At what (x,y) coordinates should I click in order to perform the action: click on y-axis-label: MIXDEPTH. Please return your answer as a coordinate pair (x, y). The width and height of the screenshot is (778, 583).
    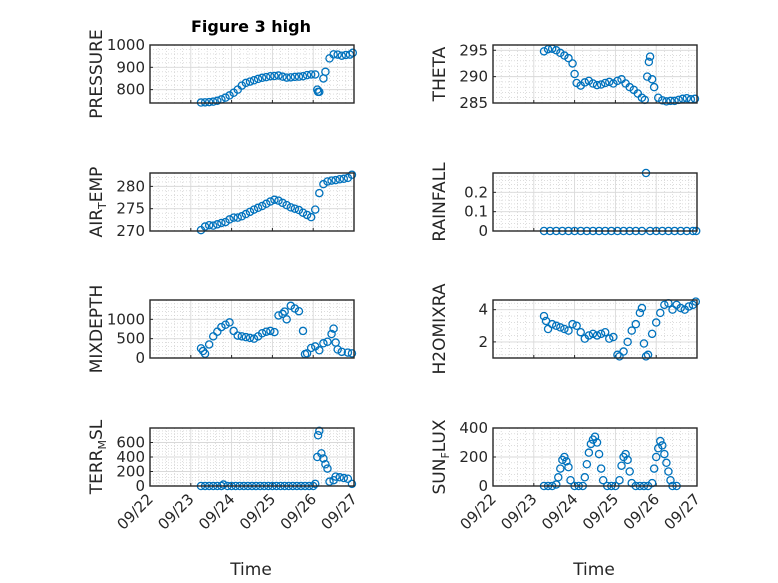
    Looking at the image, I should click on (97, 329).